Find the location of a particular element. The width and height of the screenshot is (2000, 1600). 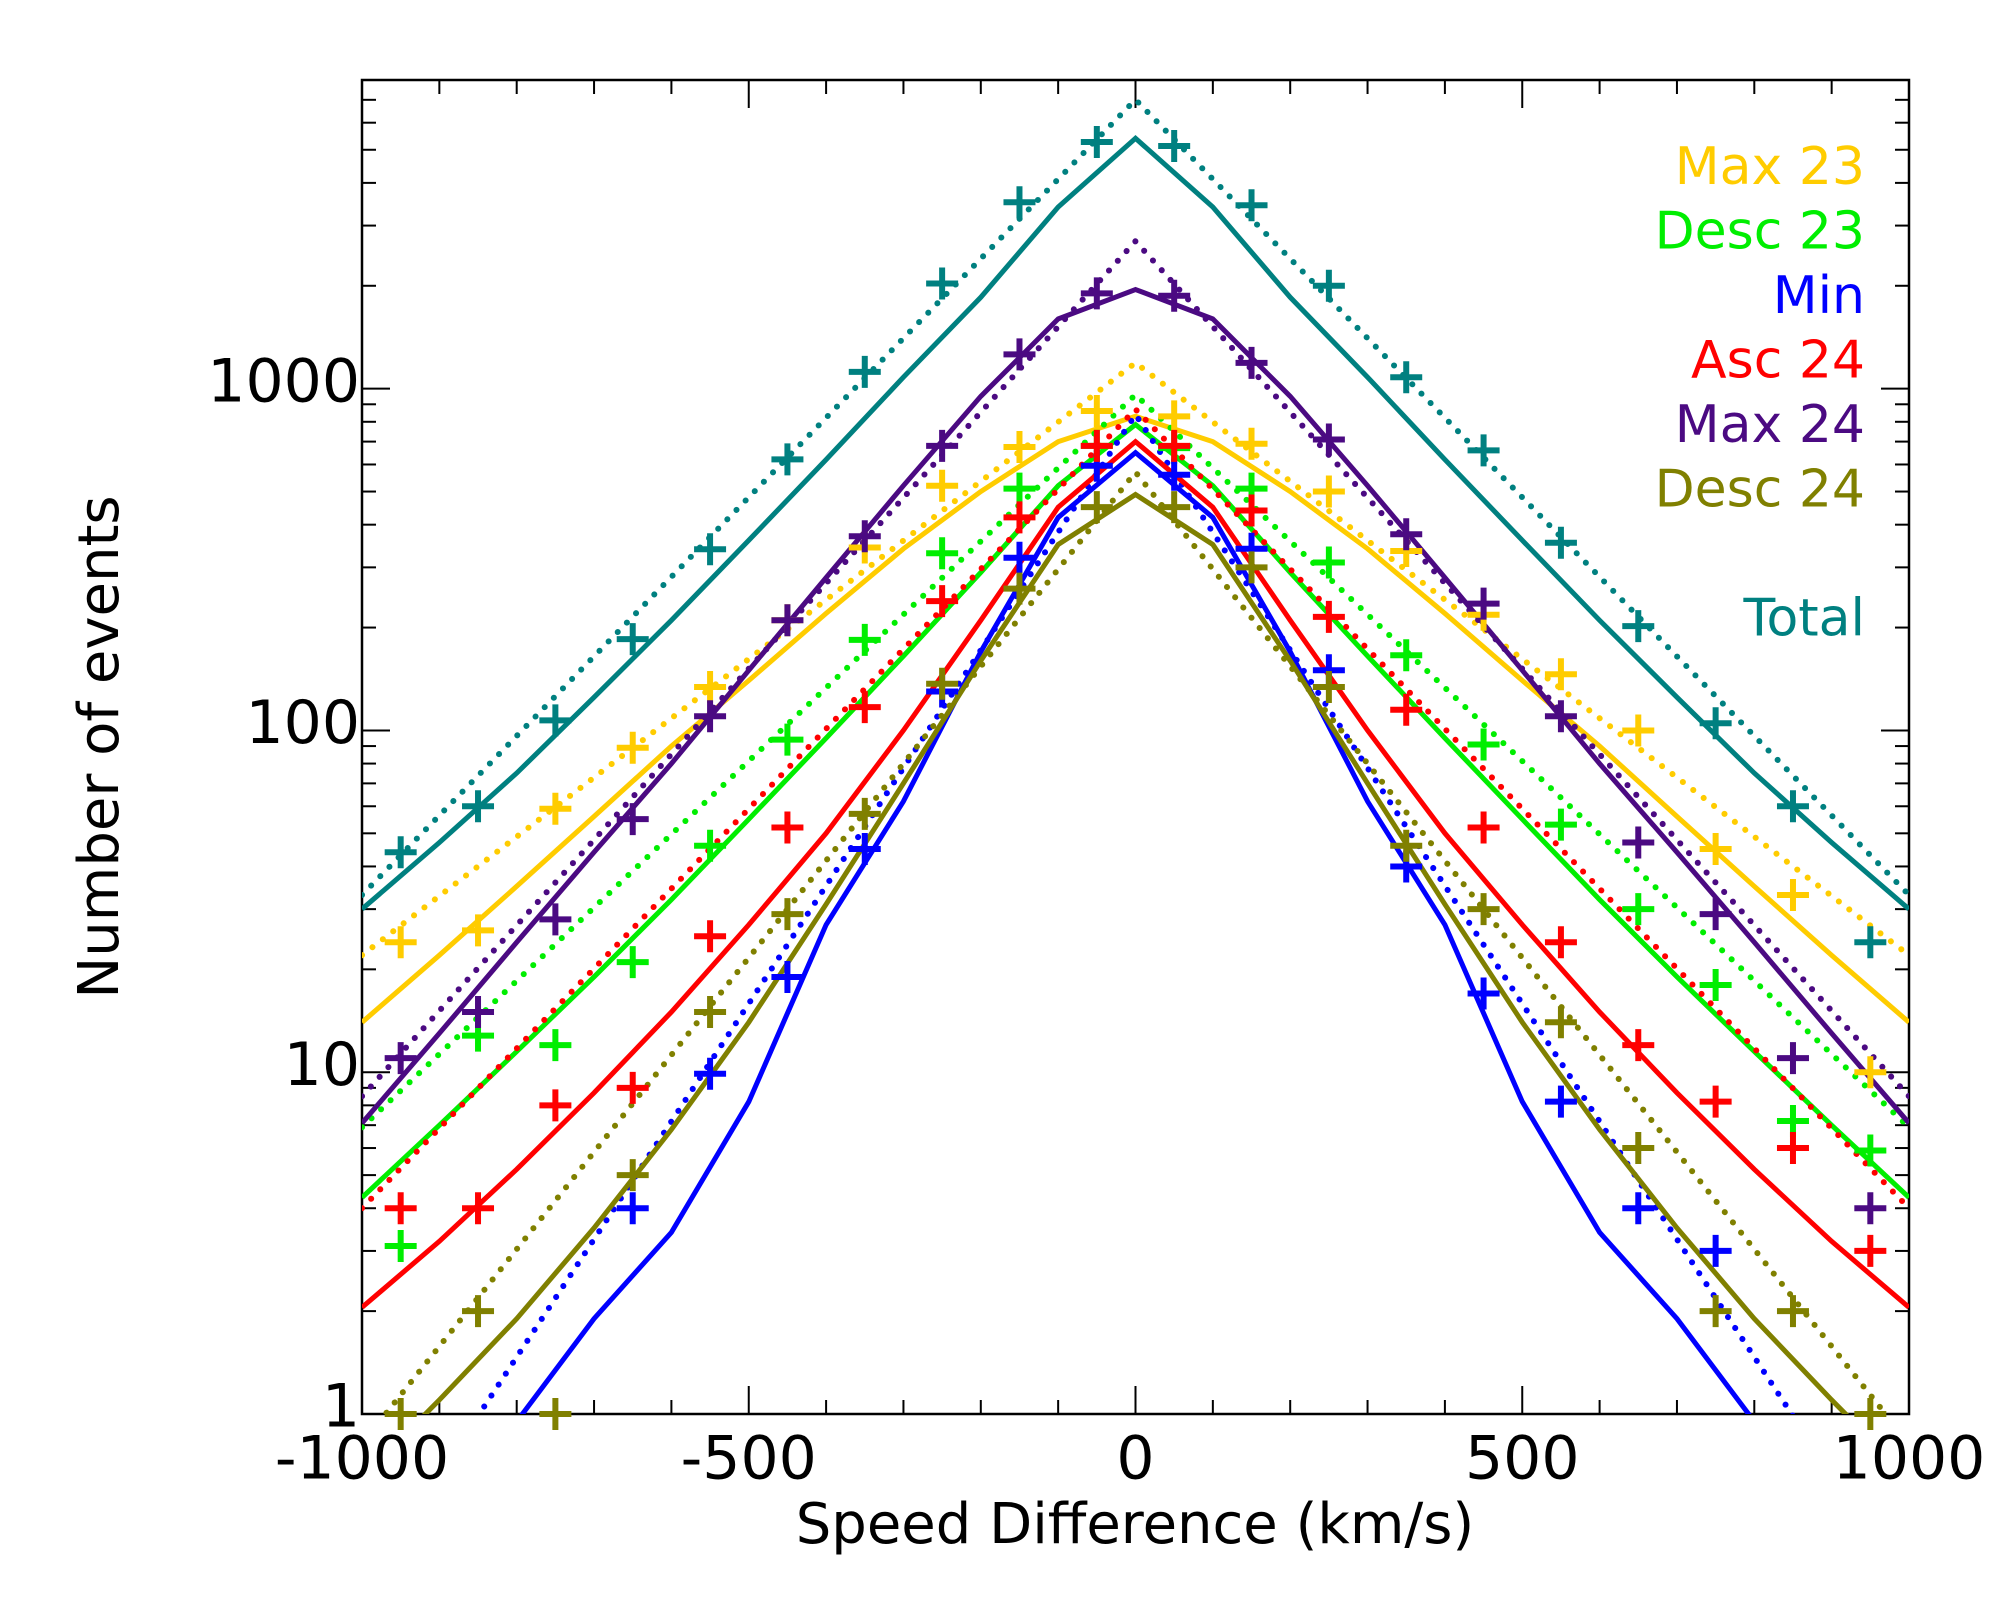

x-tick-label: -1000 is located at coordinates (362, 1459).